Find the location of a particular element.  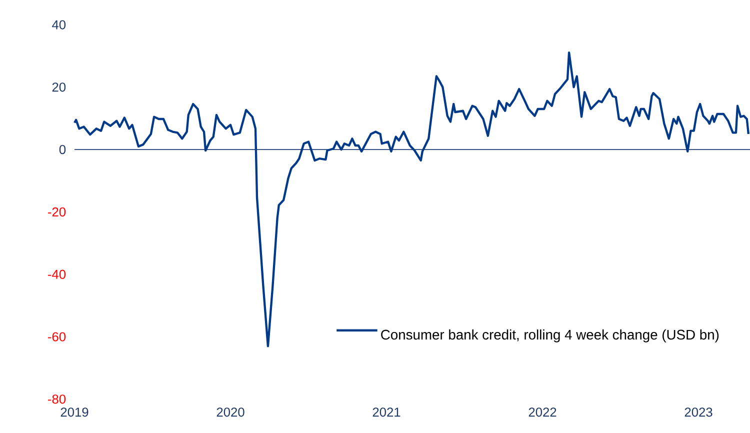

x-tick-label: 2021 is located at coordinates (386, 412).